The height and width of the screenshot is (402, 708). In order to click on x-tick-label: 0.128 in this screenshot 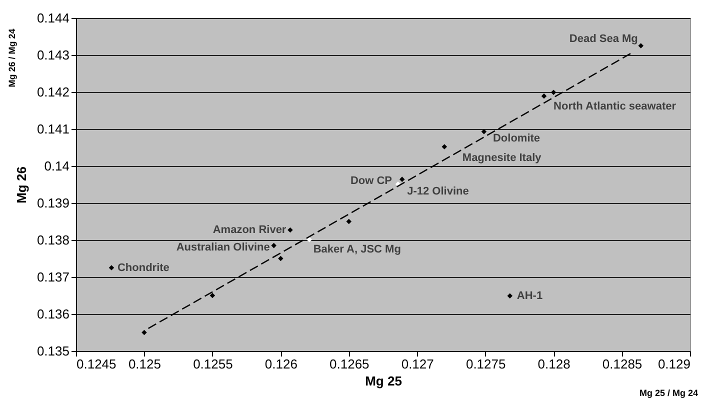, I will do `click(554, 364)`.